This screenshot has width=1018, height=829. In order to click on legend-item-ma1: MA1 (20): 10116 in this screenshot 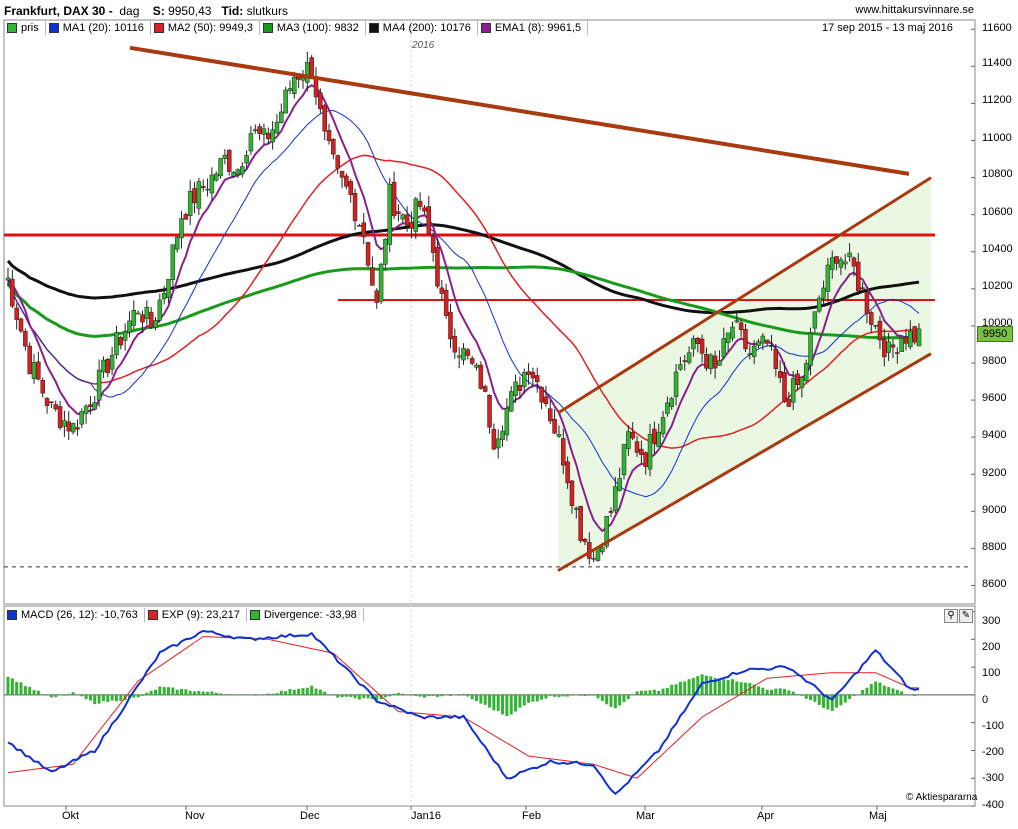, I will do `click(98, 28)`.